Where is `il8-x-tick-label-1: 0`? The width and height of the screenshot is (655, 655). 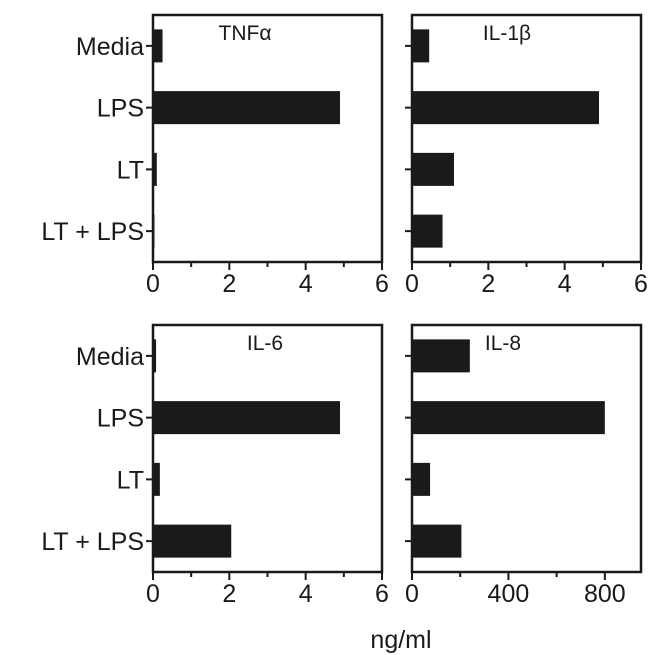
il8-x-tick-label-1: 0 is located at coordinates (412, 594).